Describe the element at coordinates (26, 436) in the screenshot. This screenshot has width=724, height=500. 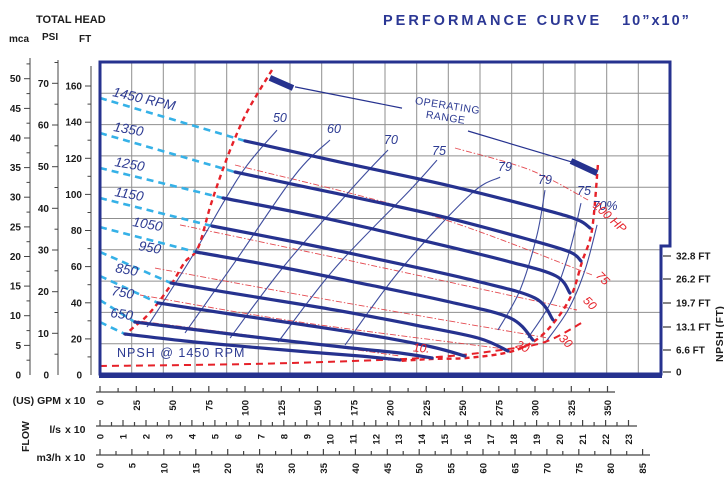
I see `flow-axis-label: FLOW` at that location.